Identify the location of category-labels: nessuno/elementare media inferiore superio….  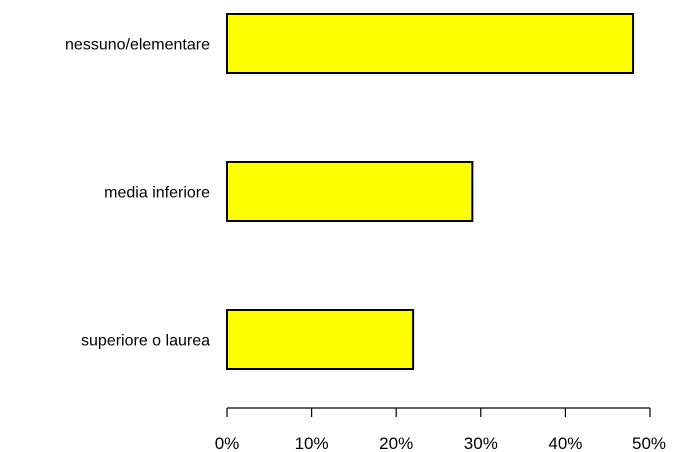
(137, 193).